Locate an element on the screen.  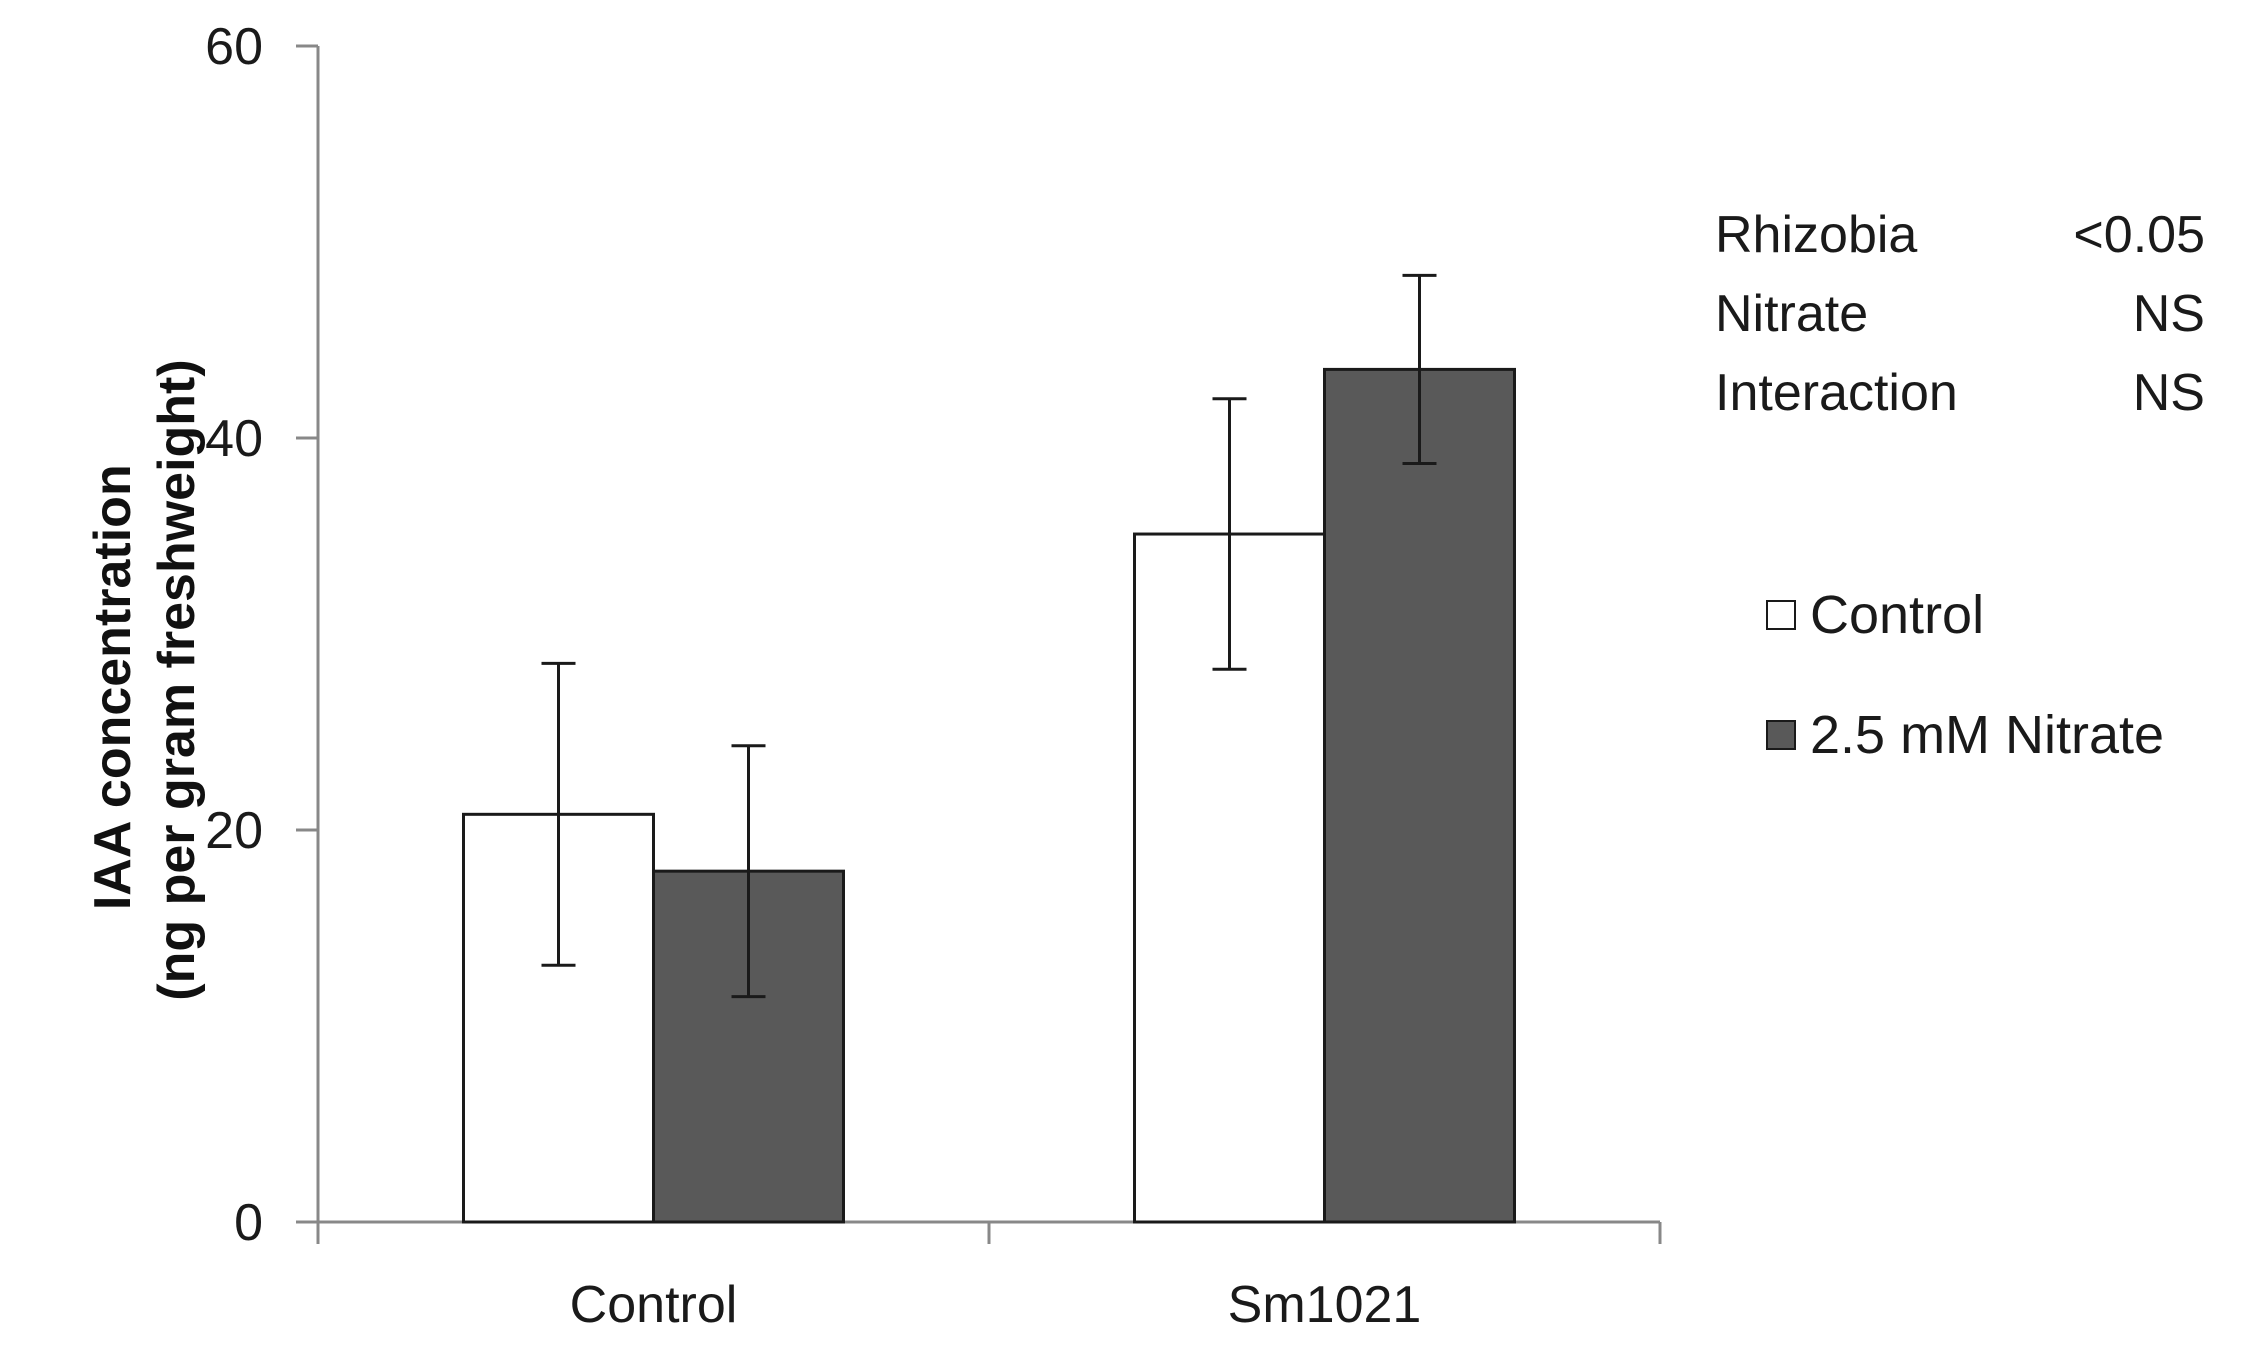
x-tick-label: Sm1021 is located at coordinates (1325, 1305).